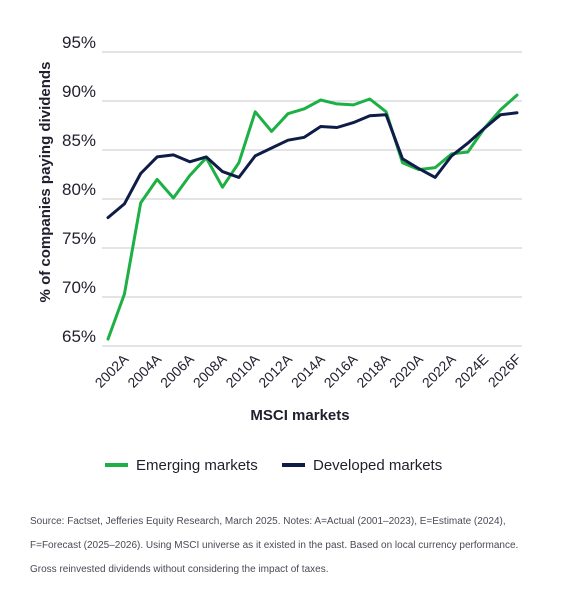  Describe the element at coordinates (471, 371) in the screenshot. I see `x-tick-label: 2024E` at that location.